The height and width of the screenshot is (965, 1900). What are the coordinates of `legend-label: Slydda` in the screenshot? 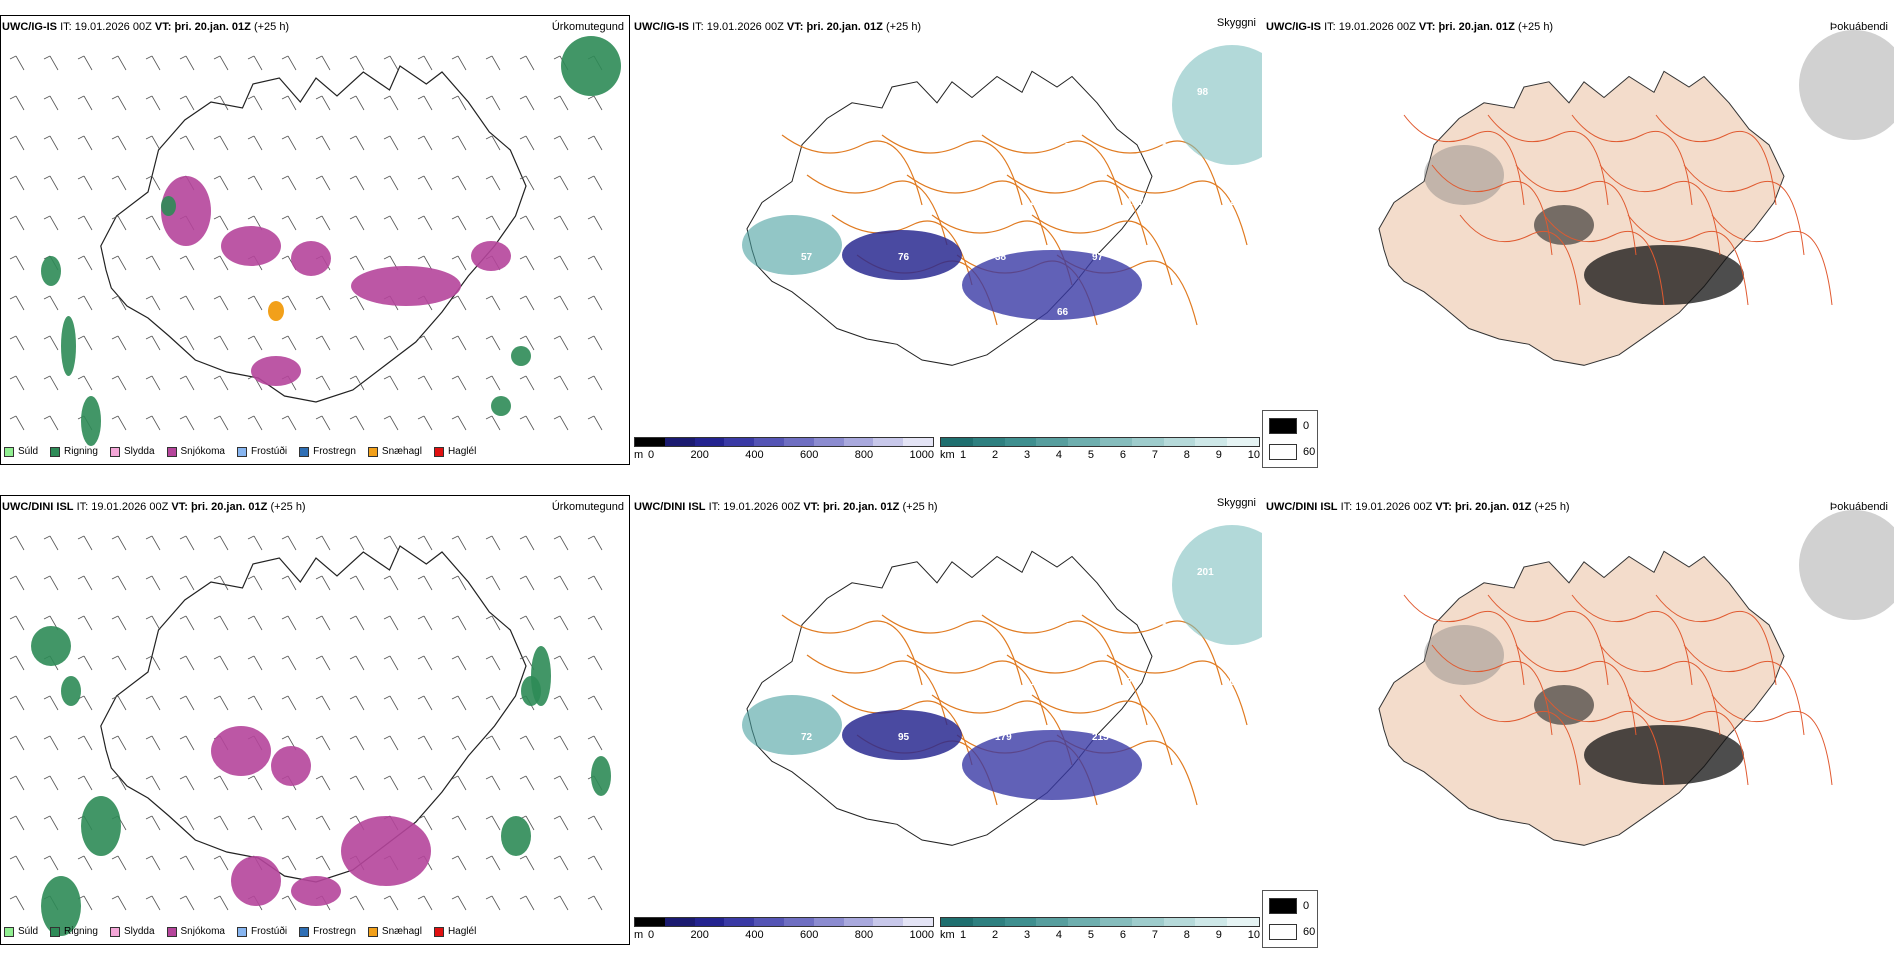 It's located at (139, 931).